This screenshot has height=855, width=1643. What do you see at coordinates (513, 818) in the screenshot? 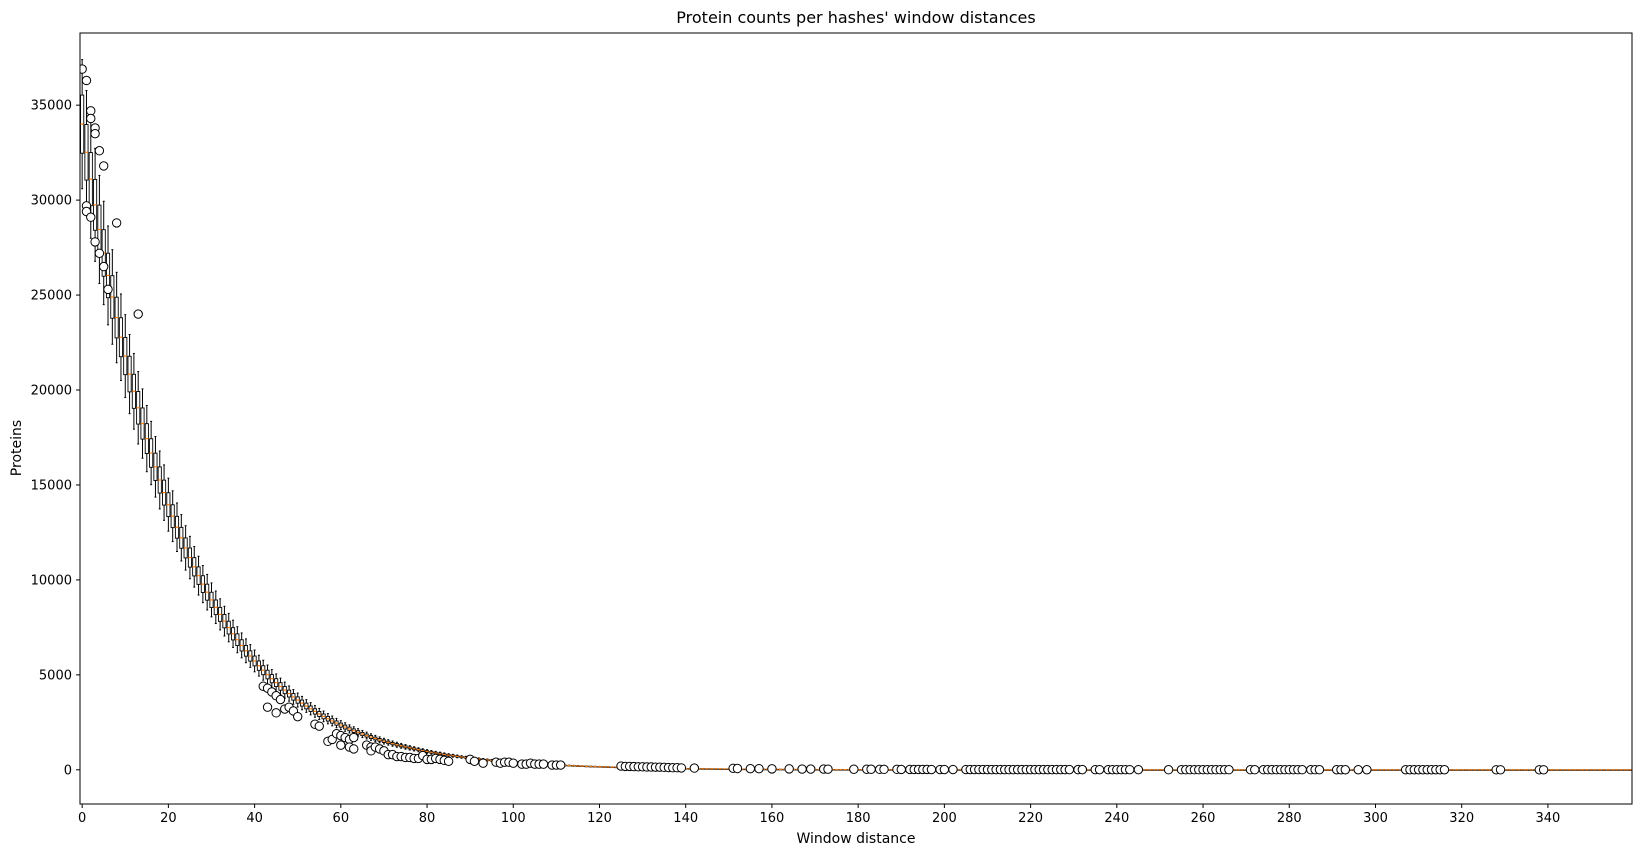
I see `x-tick-label: 100` at bounding box center [513, 818].